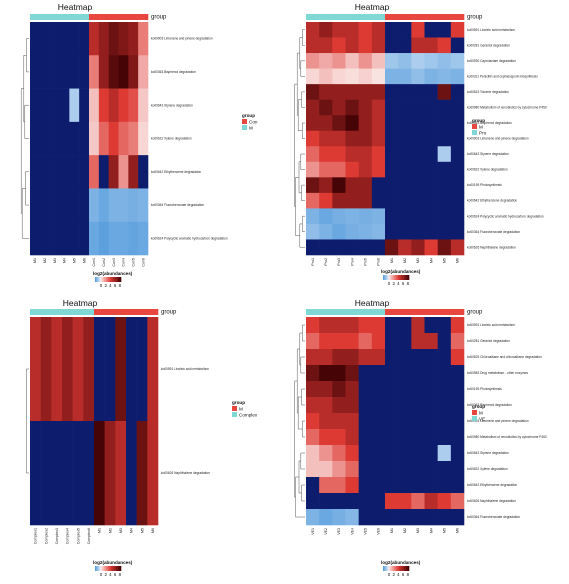  I want to click on legend-title: group, so click(478, 120).